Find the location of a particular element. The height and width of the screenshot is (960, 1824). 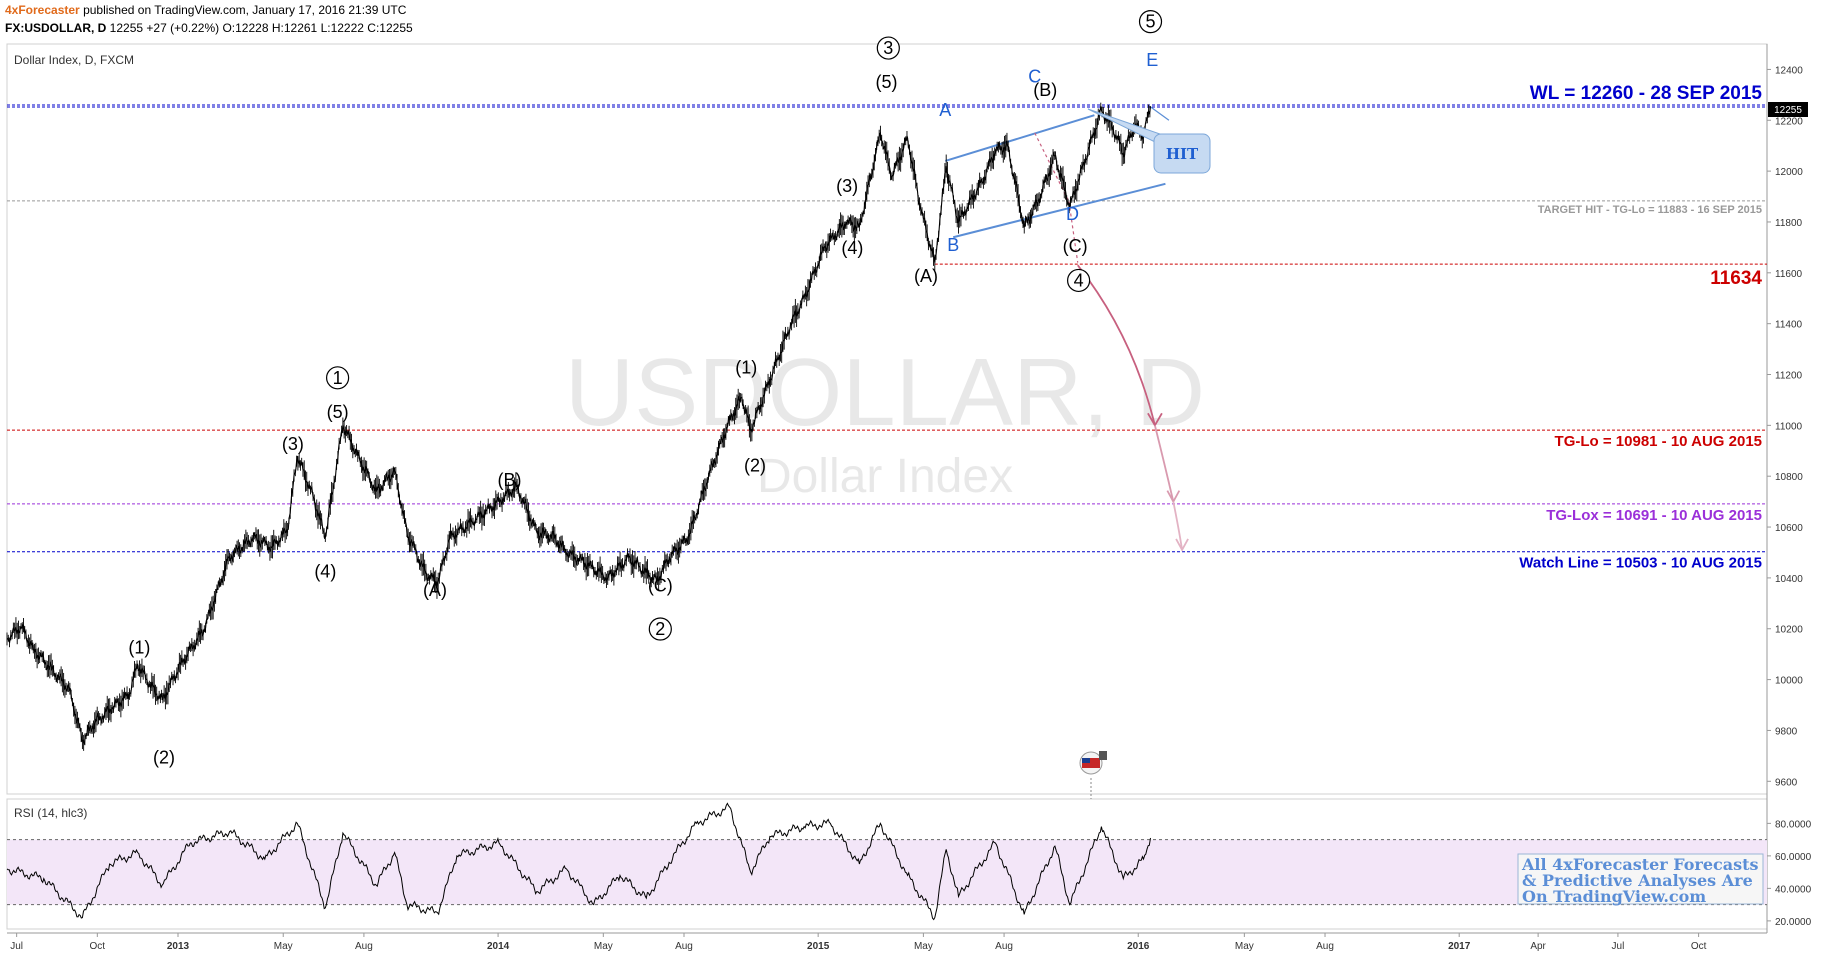

wave-label-c: C is located at coordinates (1034, 77).